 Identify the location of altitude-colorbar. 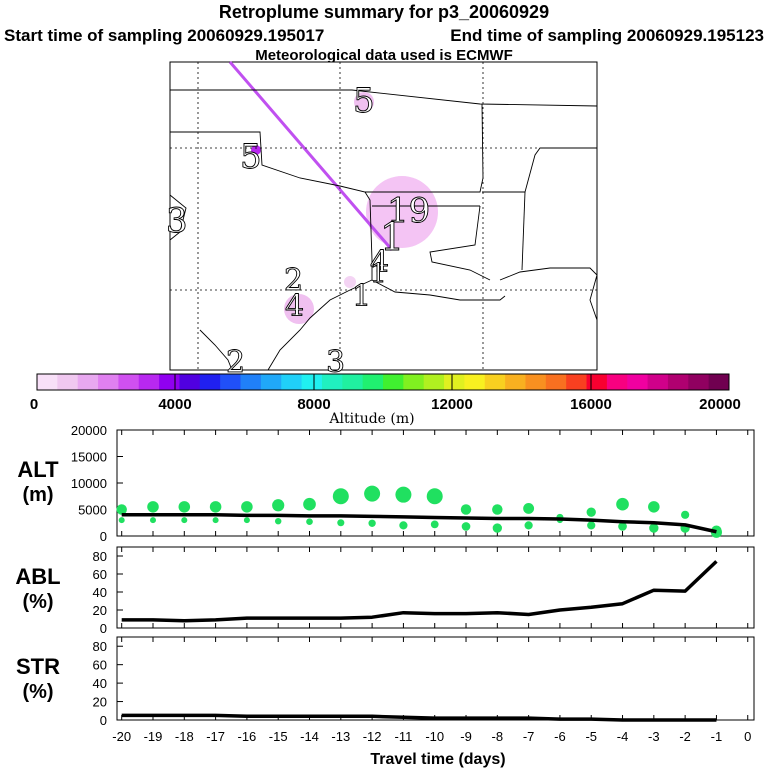
(383, 382).